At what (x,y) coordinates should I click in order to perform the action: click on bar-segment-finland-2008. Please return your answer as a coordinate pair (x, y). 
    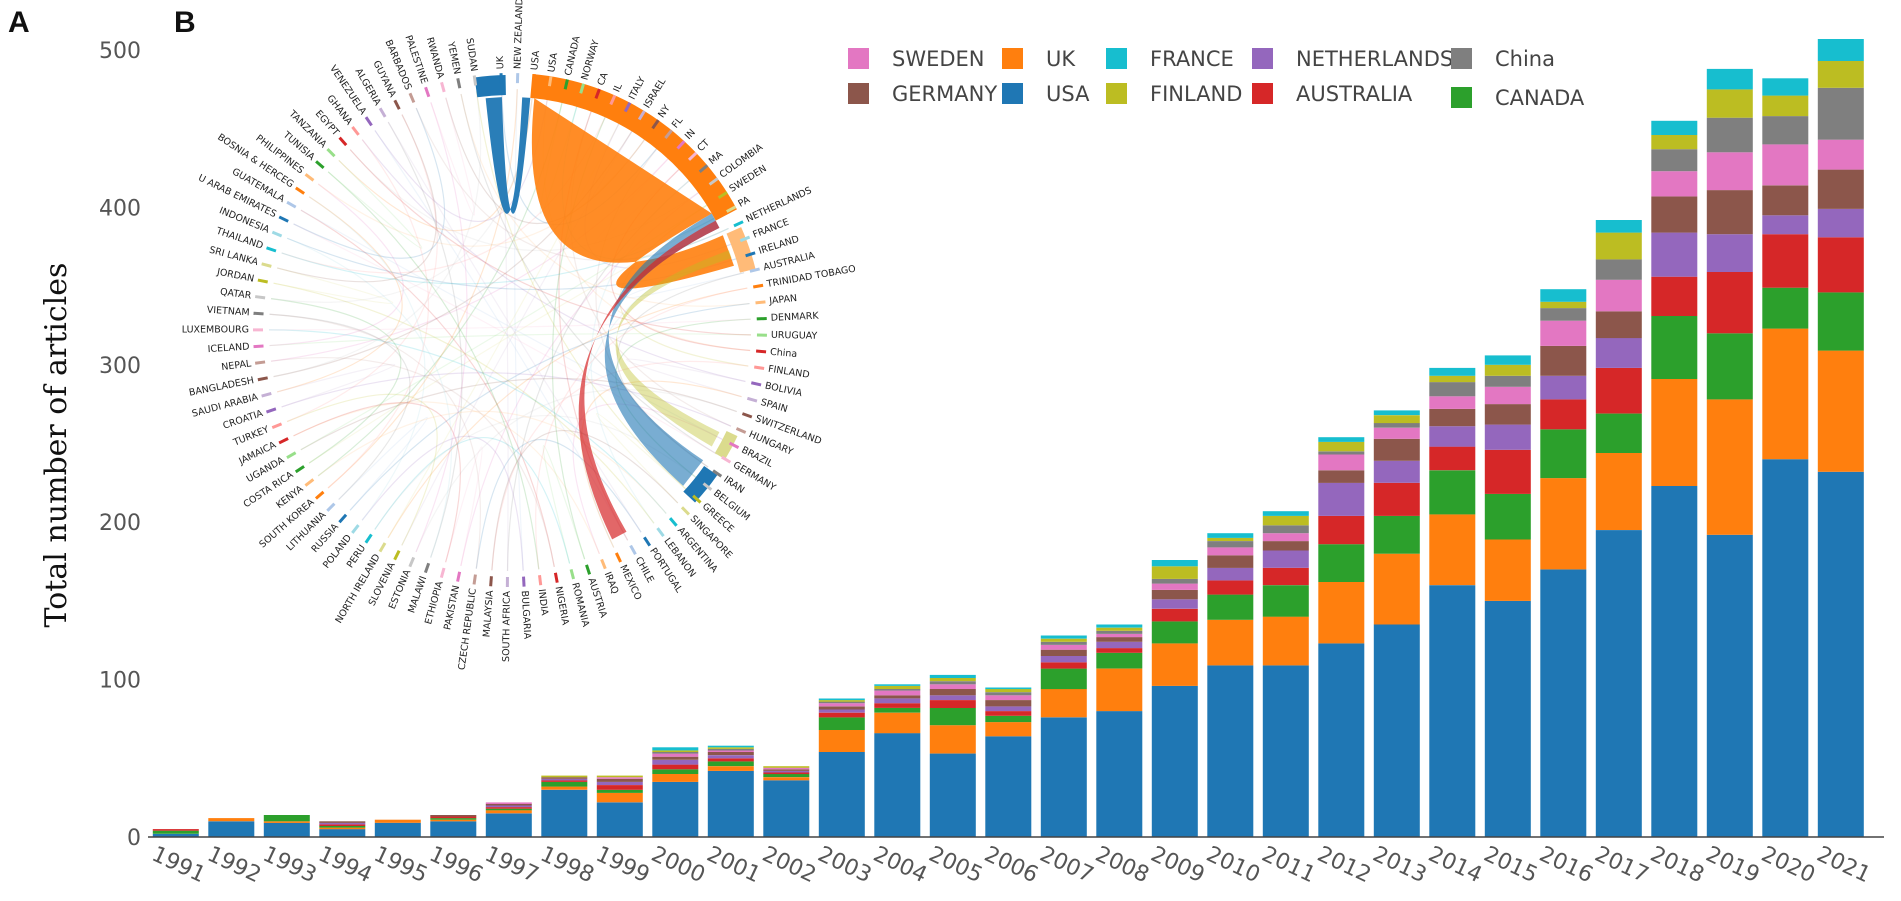
    Looking at the image, I should click on (1119, 629).